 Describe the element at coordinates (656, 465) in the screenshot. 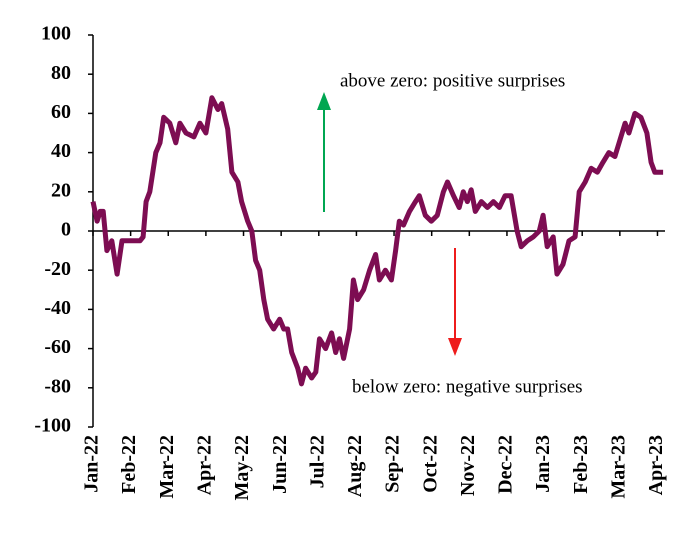

I see `x-tick-label: Apr-23` at that location.